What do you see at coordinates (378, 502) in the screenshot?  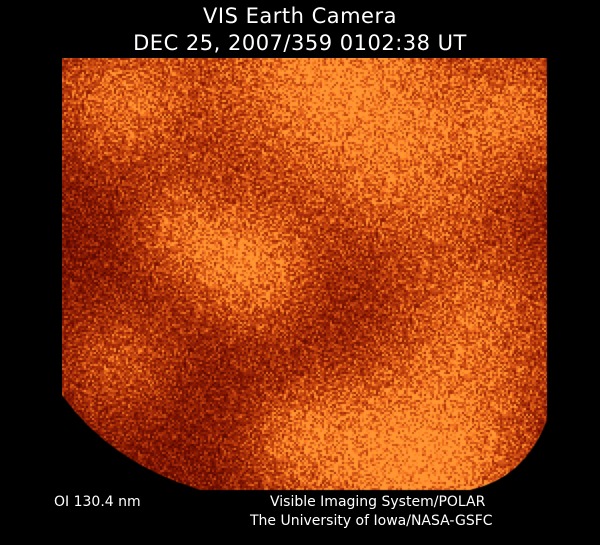 I see `credit-line-1: Visible Imaging System/POLAR` at bounding box center [378, 502].